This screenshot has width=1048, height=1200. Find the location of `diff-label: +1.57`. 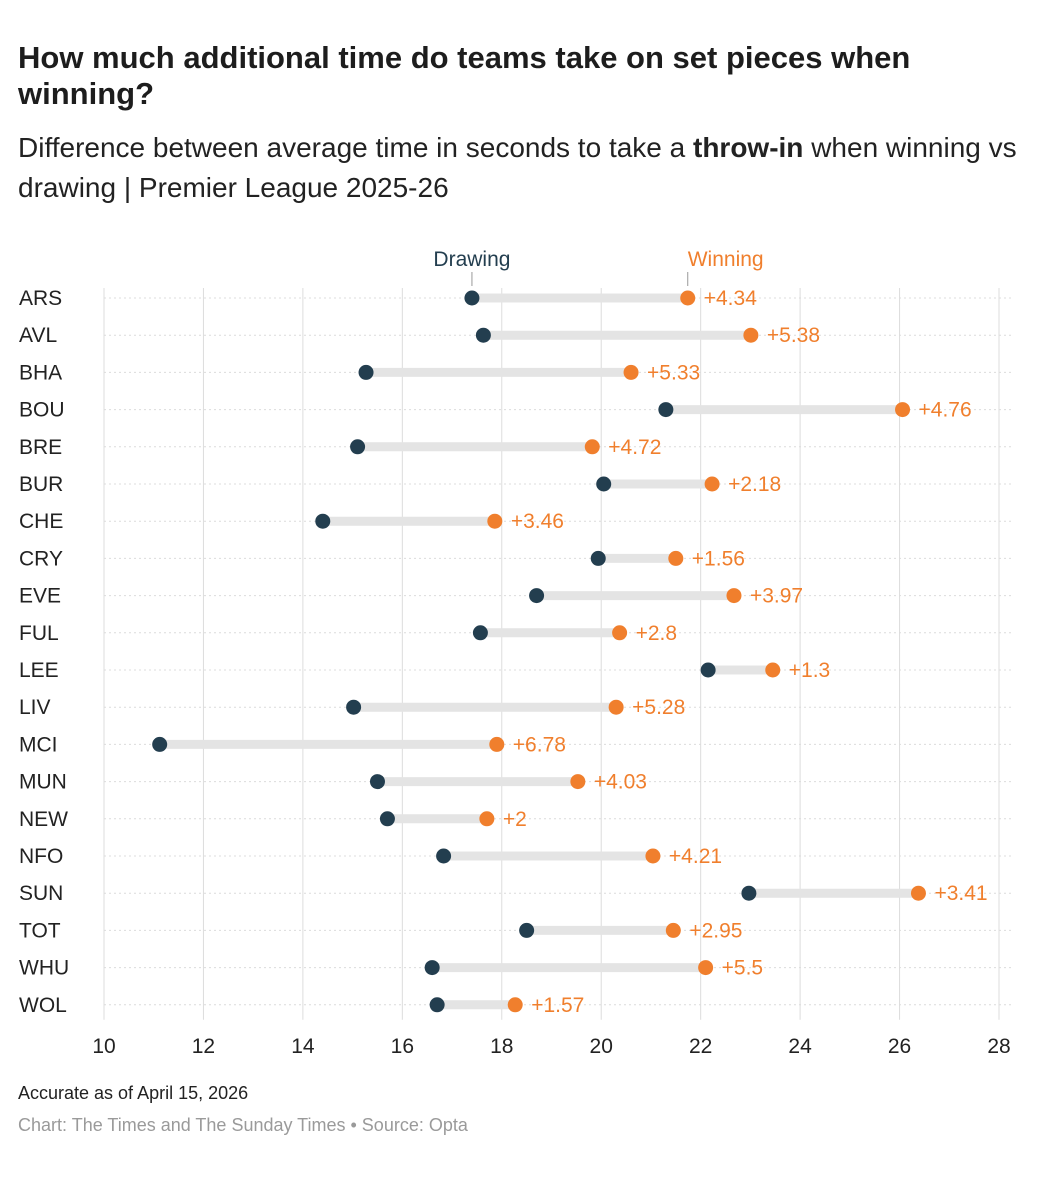

diff-label: +1.57 is located at coordinates (557, 1005).